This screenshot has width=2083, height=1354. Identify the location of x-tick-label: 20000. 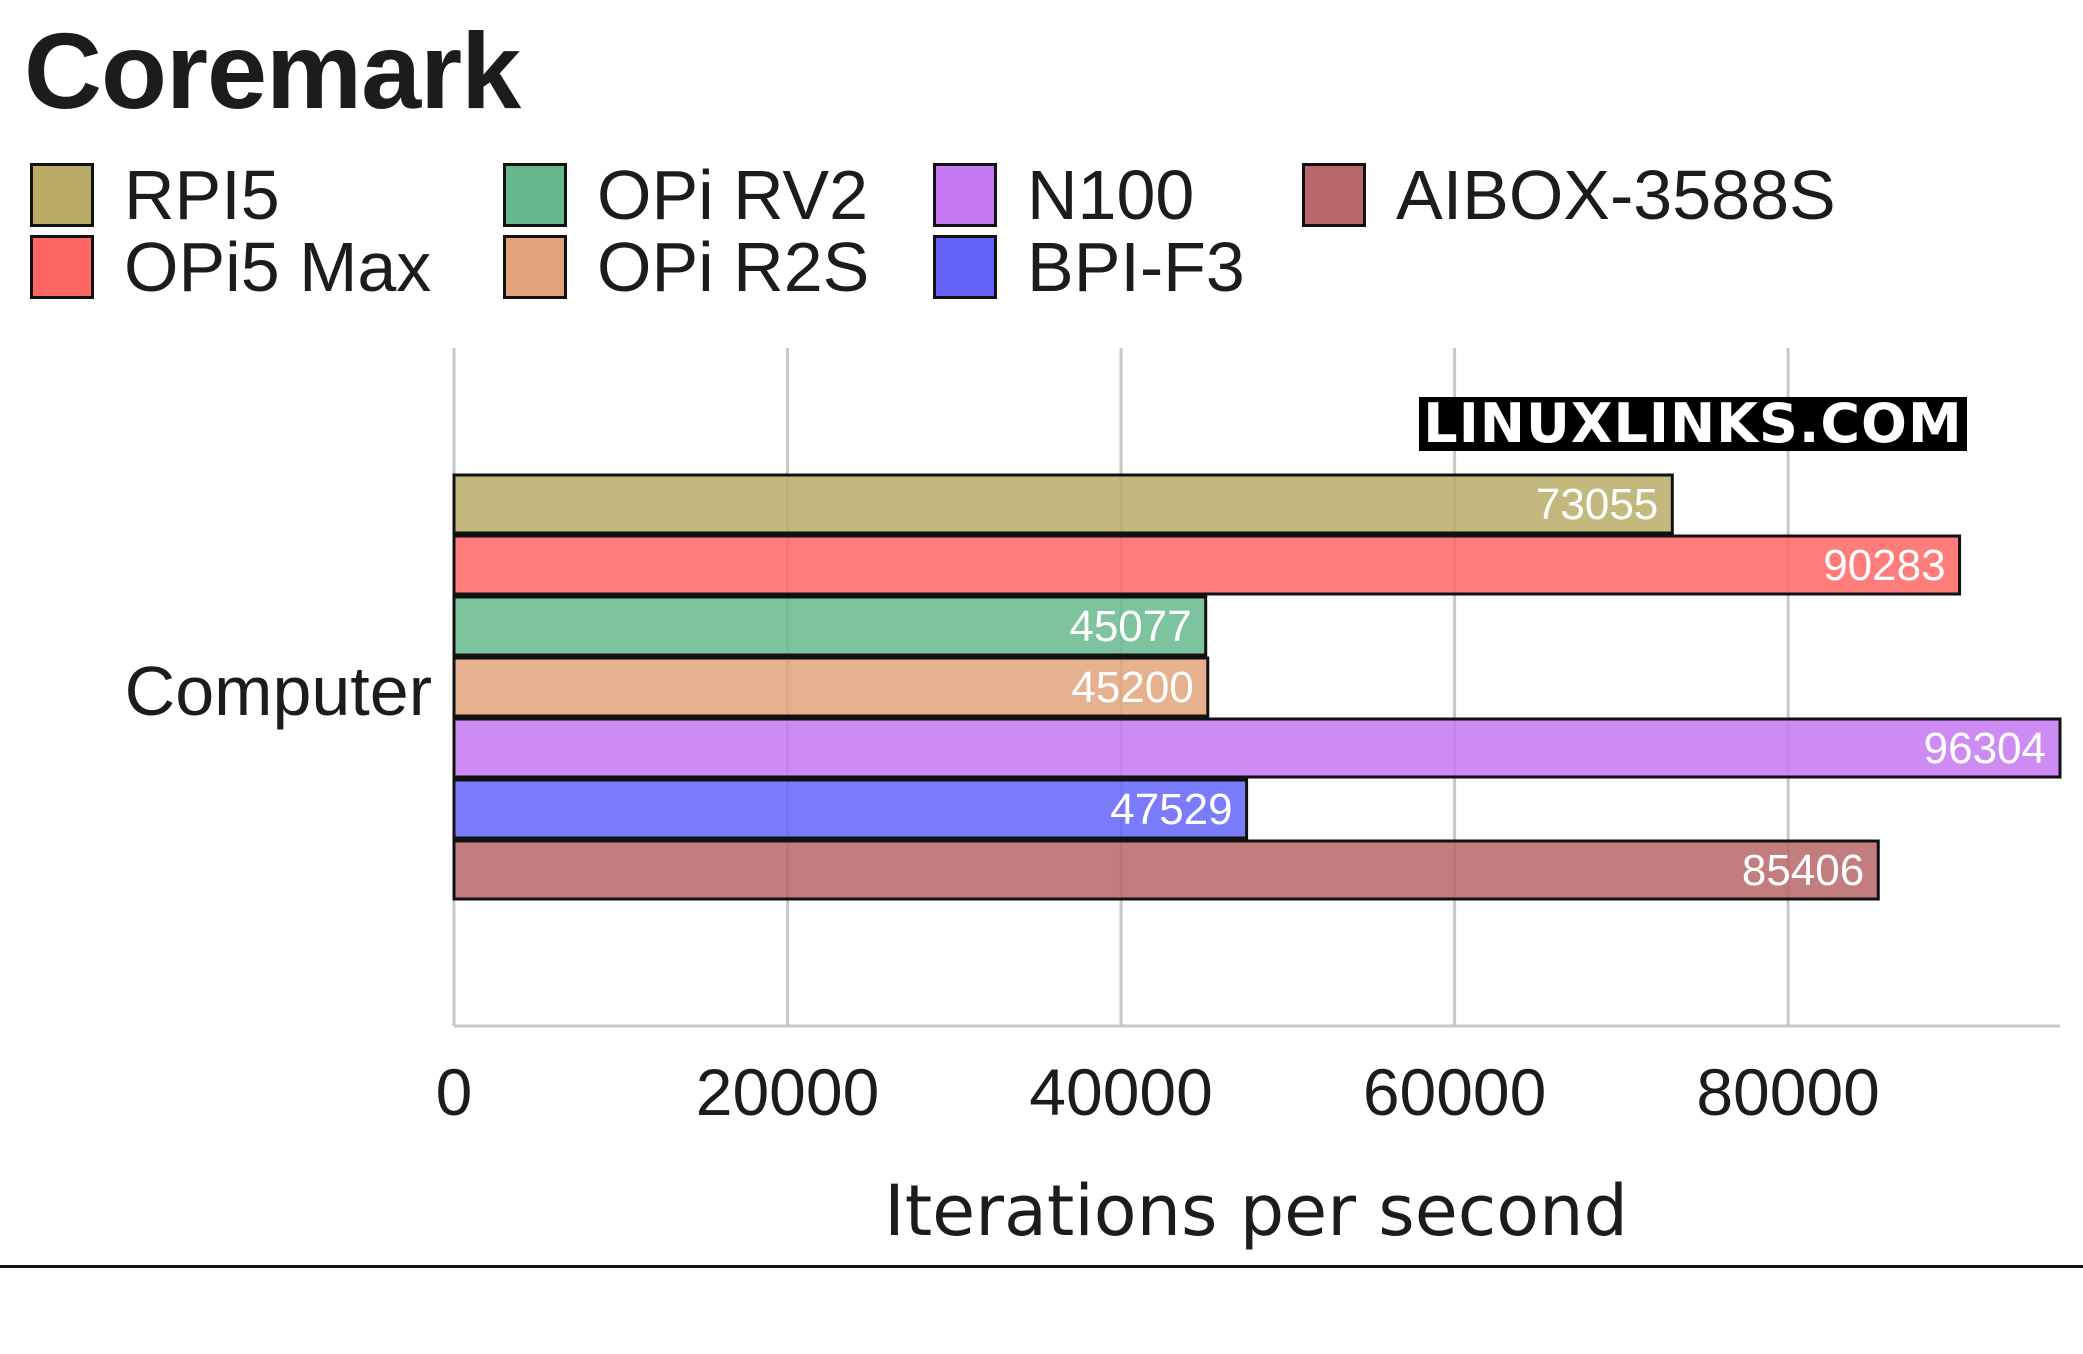
(788, 1092).